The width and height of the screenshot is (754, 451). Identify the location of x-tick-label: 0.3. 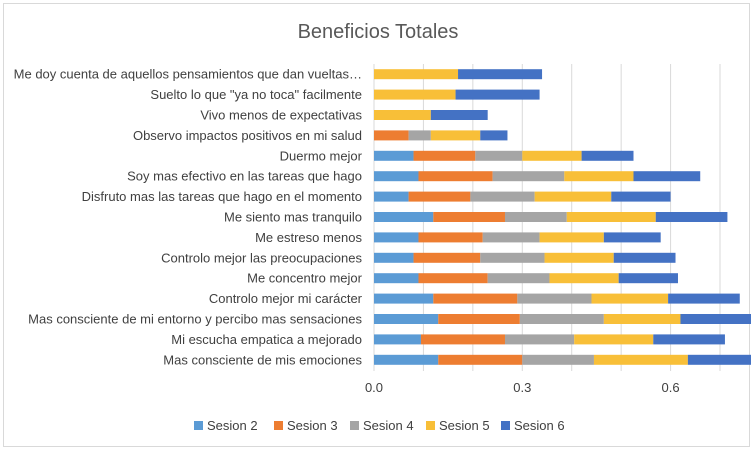
(522, 387).